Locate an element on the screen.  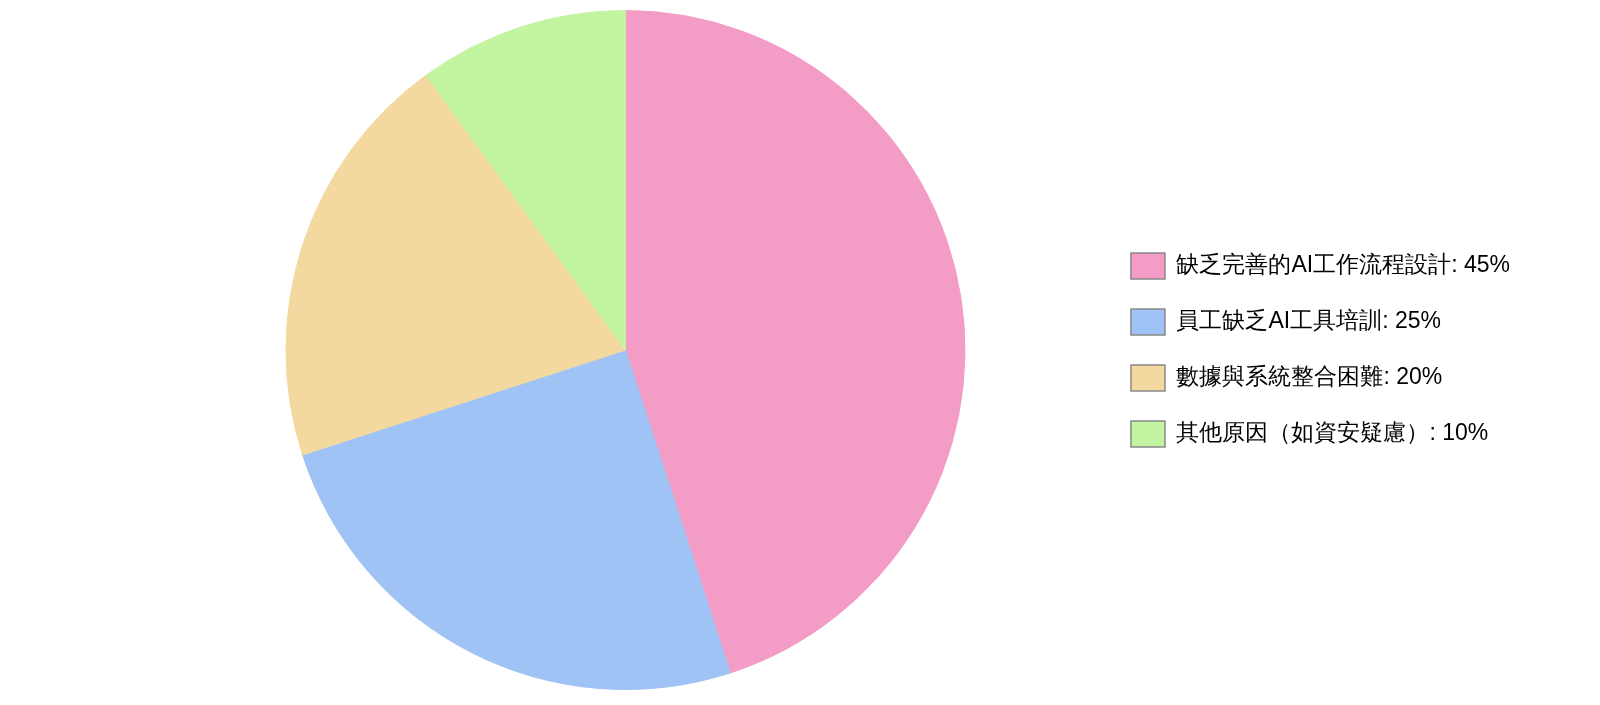
legend-label: 其他原因（如資安疑慮）: 10% is located at coordinates (1332, 432).